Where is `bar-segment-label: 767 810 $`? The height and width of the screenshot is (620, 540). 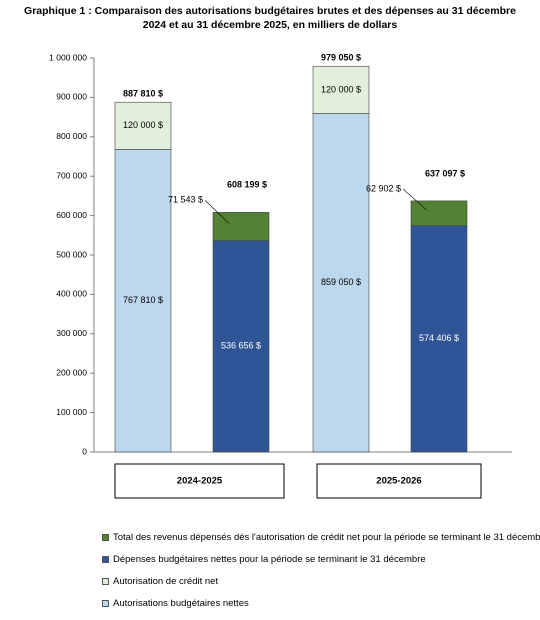
bar-segment-label: 767 810 $ is located at coordinates (143, 300).